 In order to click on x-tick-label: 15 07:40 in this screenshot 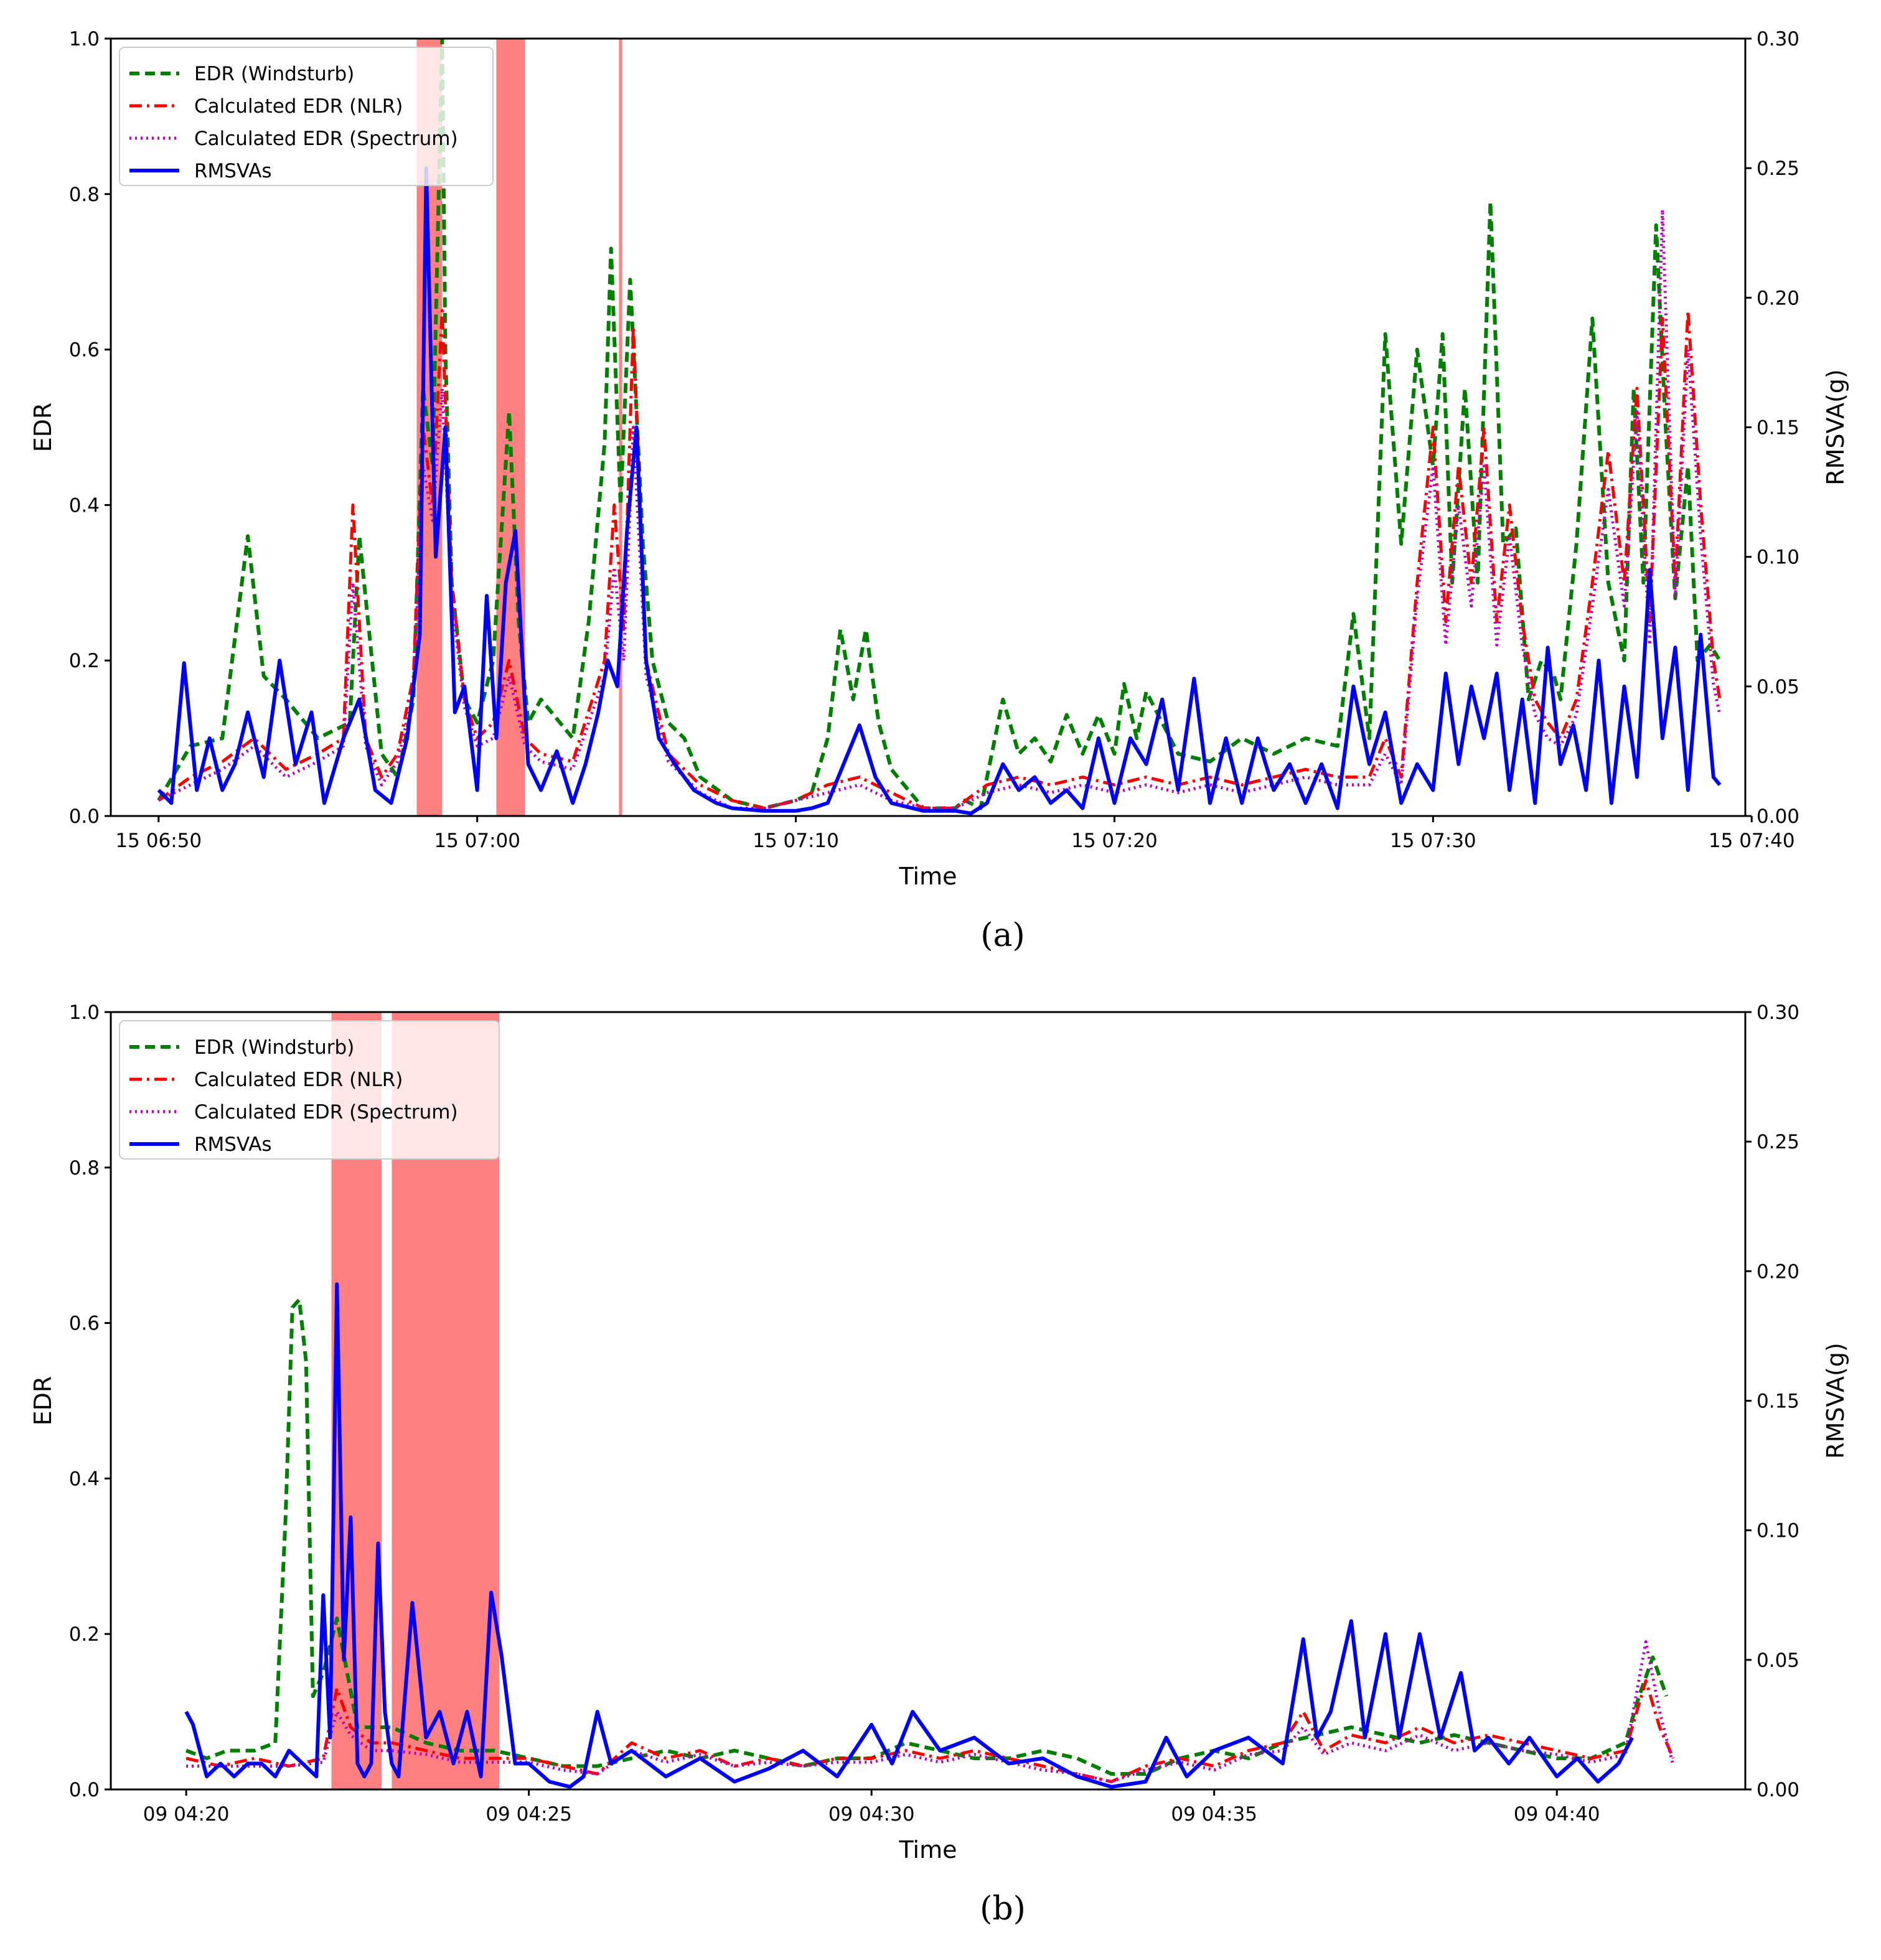, I will do `click(1752, 841)`.